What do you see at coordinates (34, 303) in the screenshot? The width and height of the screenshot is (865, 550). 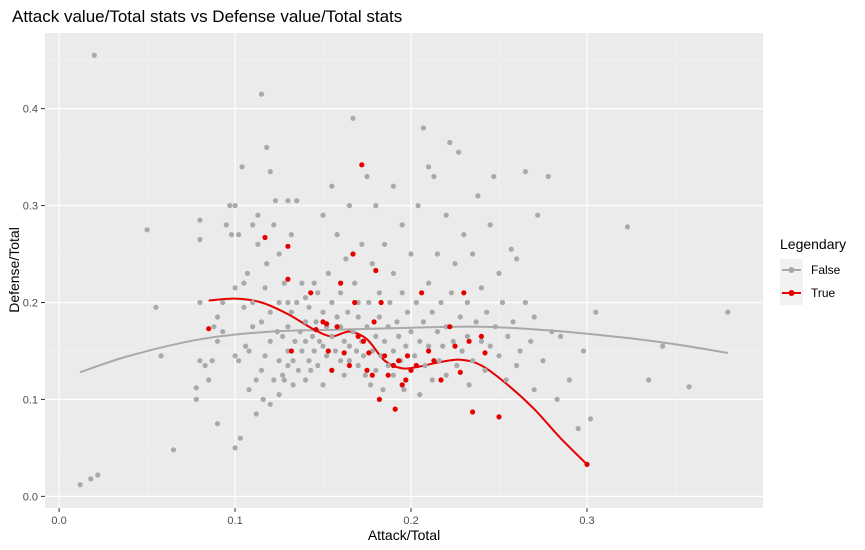 I see `y-axis-ticks: 0.0 0.1 0.2 0.3 0.4` at bounding box center [34, 303].